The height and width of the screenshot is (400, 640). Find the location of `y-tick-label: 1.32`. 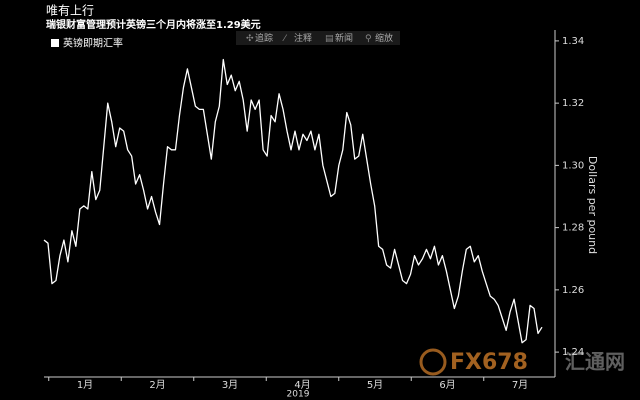

y-tick-label: 1.32 is located at coordinates (573, 103).